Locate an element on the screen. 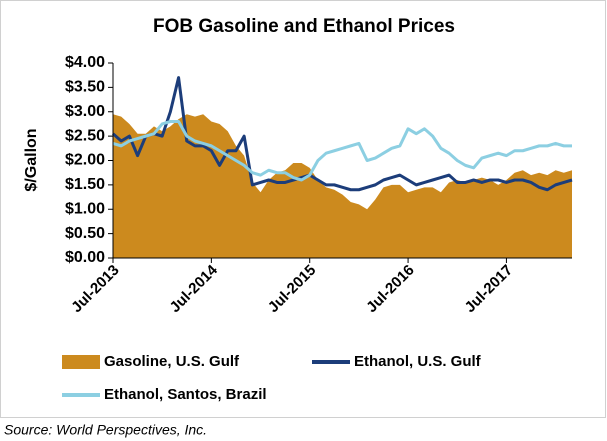 The width and height of the screenshot is (607, 441). legend-swatch is located at coordinates (81, 362).